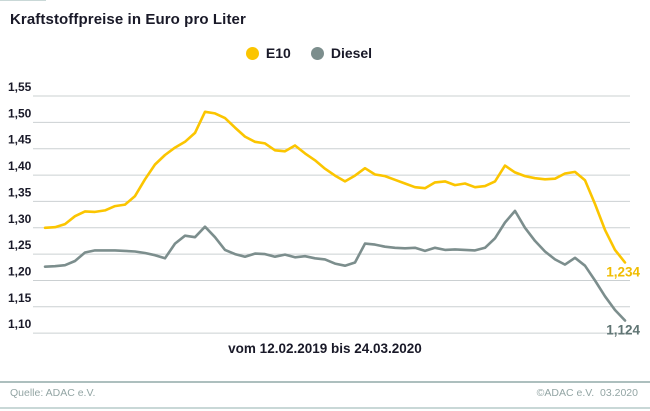 The height and width of the screenshot is (411, 650). Describe the element at coordinates (20, 140) in the screenshot. I see `y-tick-label: 1,45` at that location.